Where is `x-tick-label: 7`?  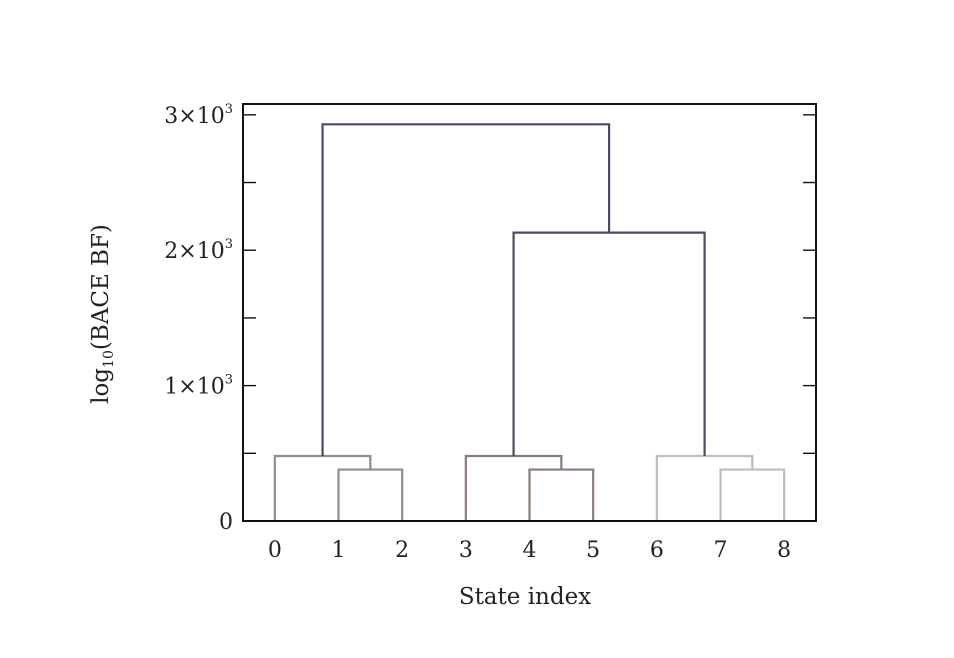
x-tick-label: 7 is located at coordinates (721, 550).